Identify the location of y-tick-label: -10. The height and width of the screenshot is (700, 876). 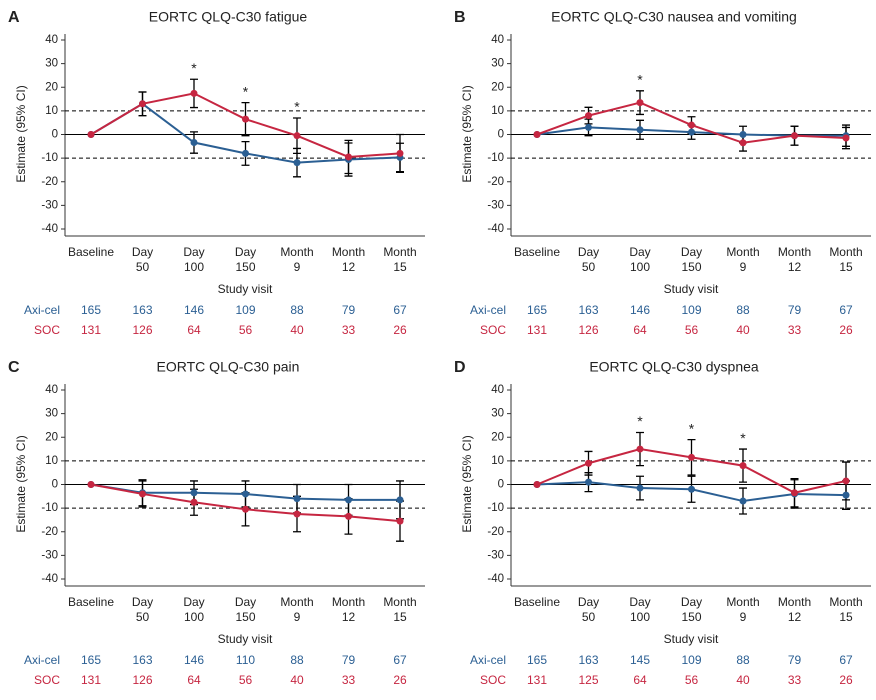
(495, 508).